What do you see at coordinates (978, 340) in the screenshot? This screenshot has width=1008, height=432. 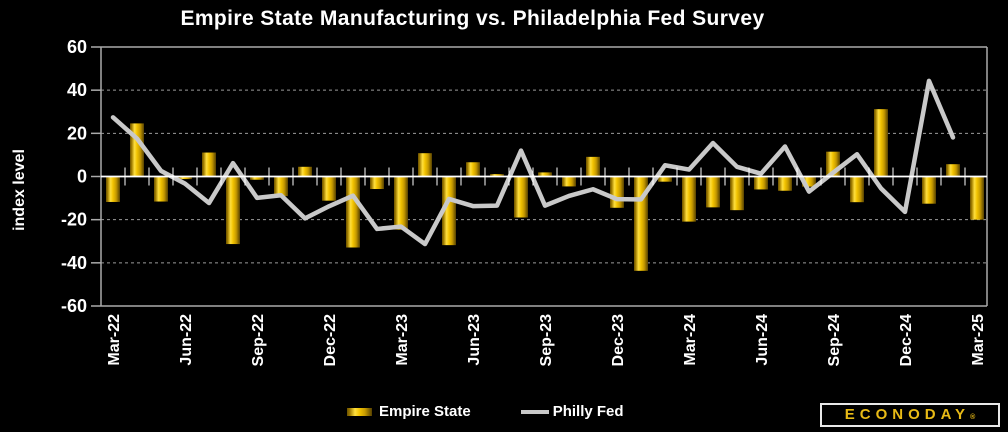 I see `x-tick-label: Mar-25` at bounding box center [978, 340].